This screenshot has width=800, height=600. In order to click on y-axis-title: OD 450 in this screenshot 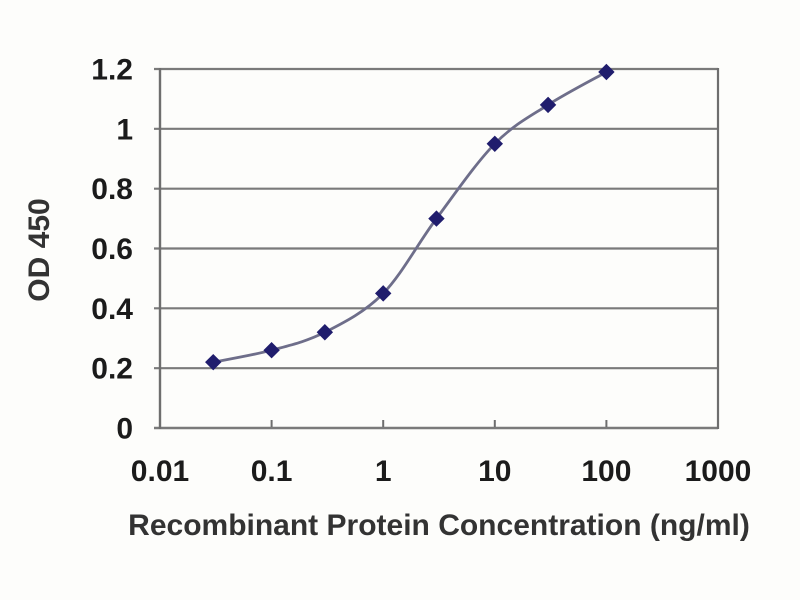, I will do `click(39, 250)`.